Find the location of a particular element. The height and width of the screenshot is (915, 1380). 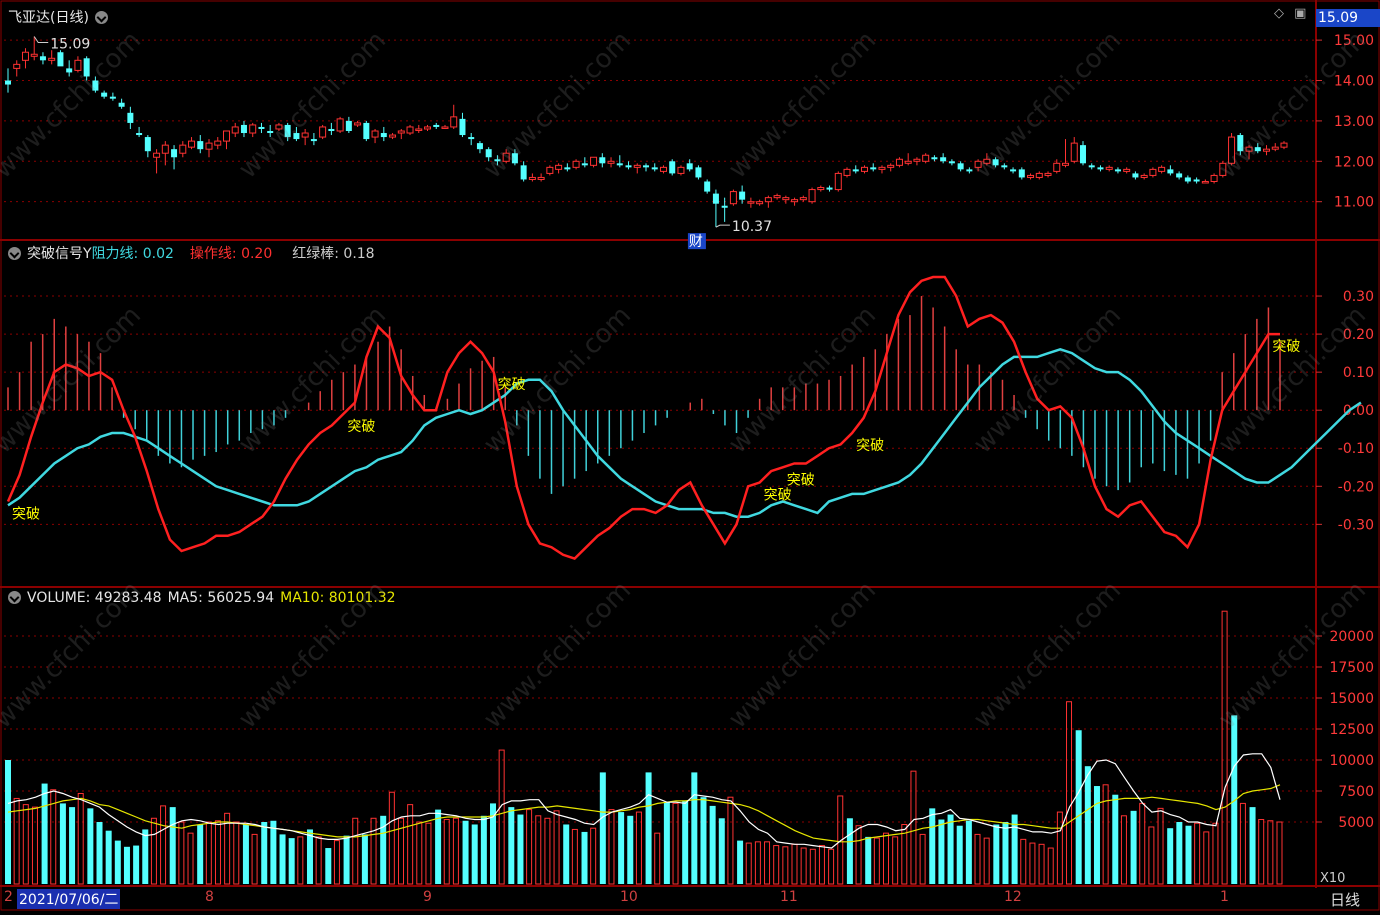

date-axis: 2 2021/07/06/二 8 9 10 11 12 1 is located at coordinates (659, 899).